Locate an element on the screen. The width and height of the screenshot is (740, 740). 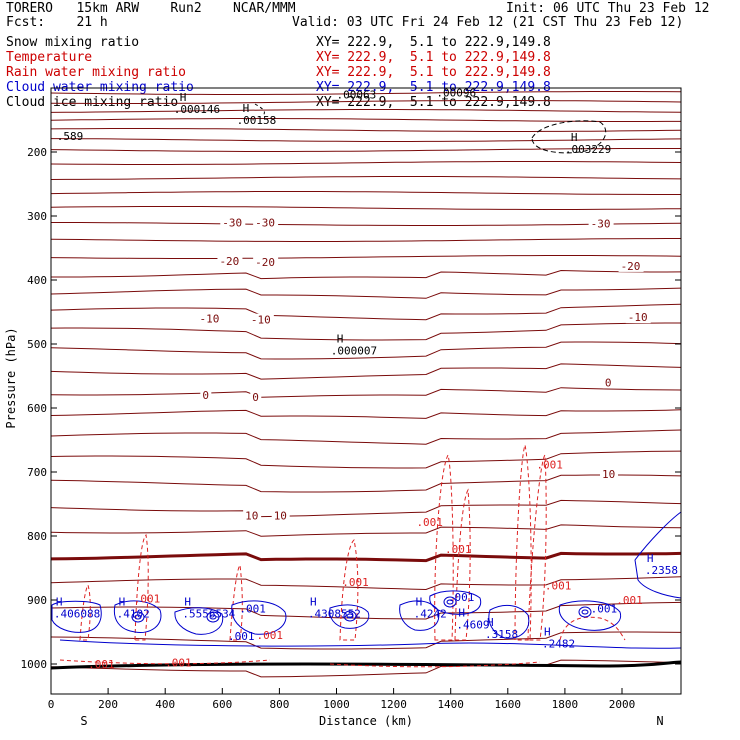
x-axis-label: Distance (km) is located at coordinates (366, 721).